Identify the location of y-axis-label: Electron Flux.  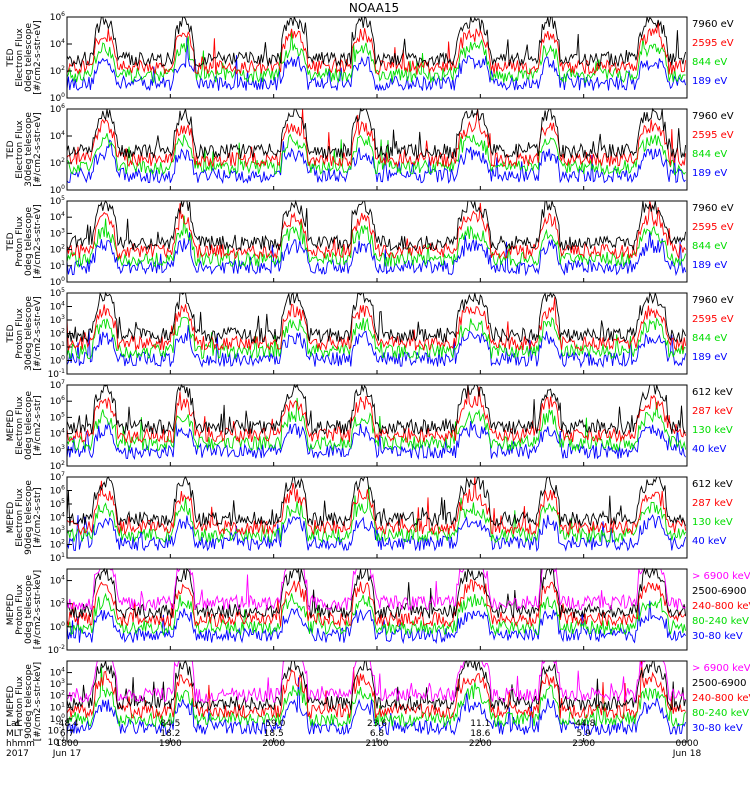
(20, 57).